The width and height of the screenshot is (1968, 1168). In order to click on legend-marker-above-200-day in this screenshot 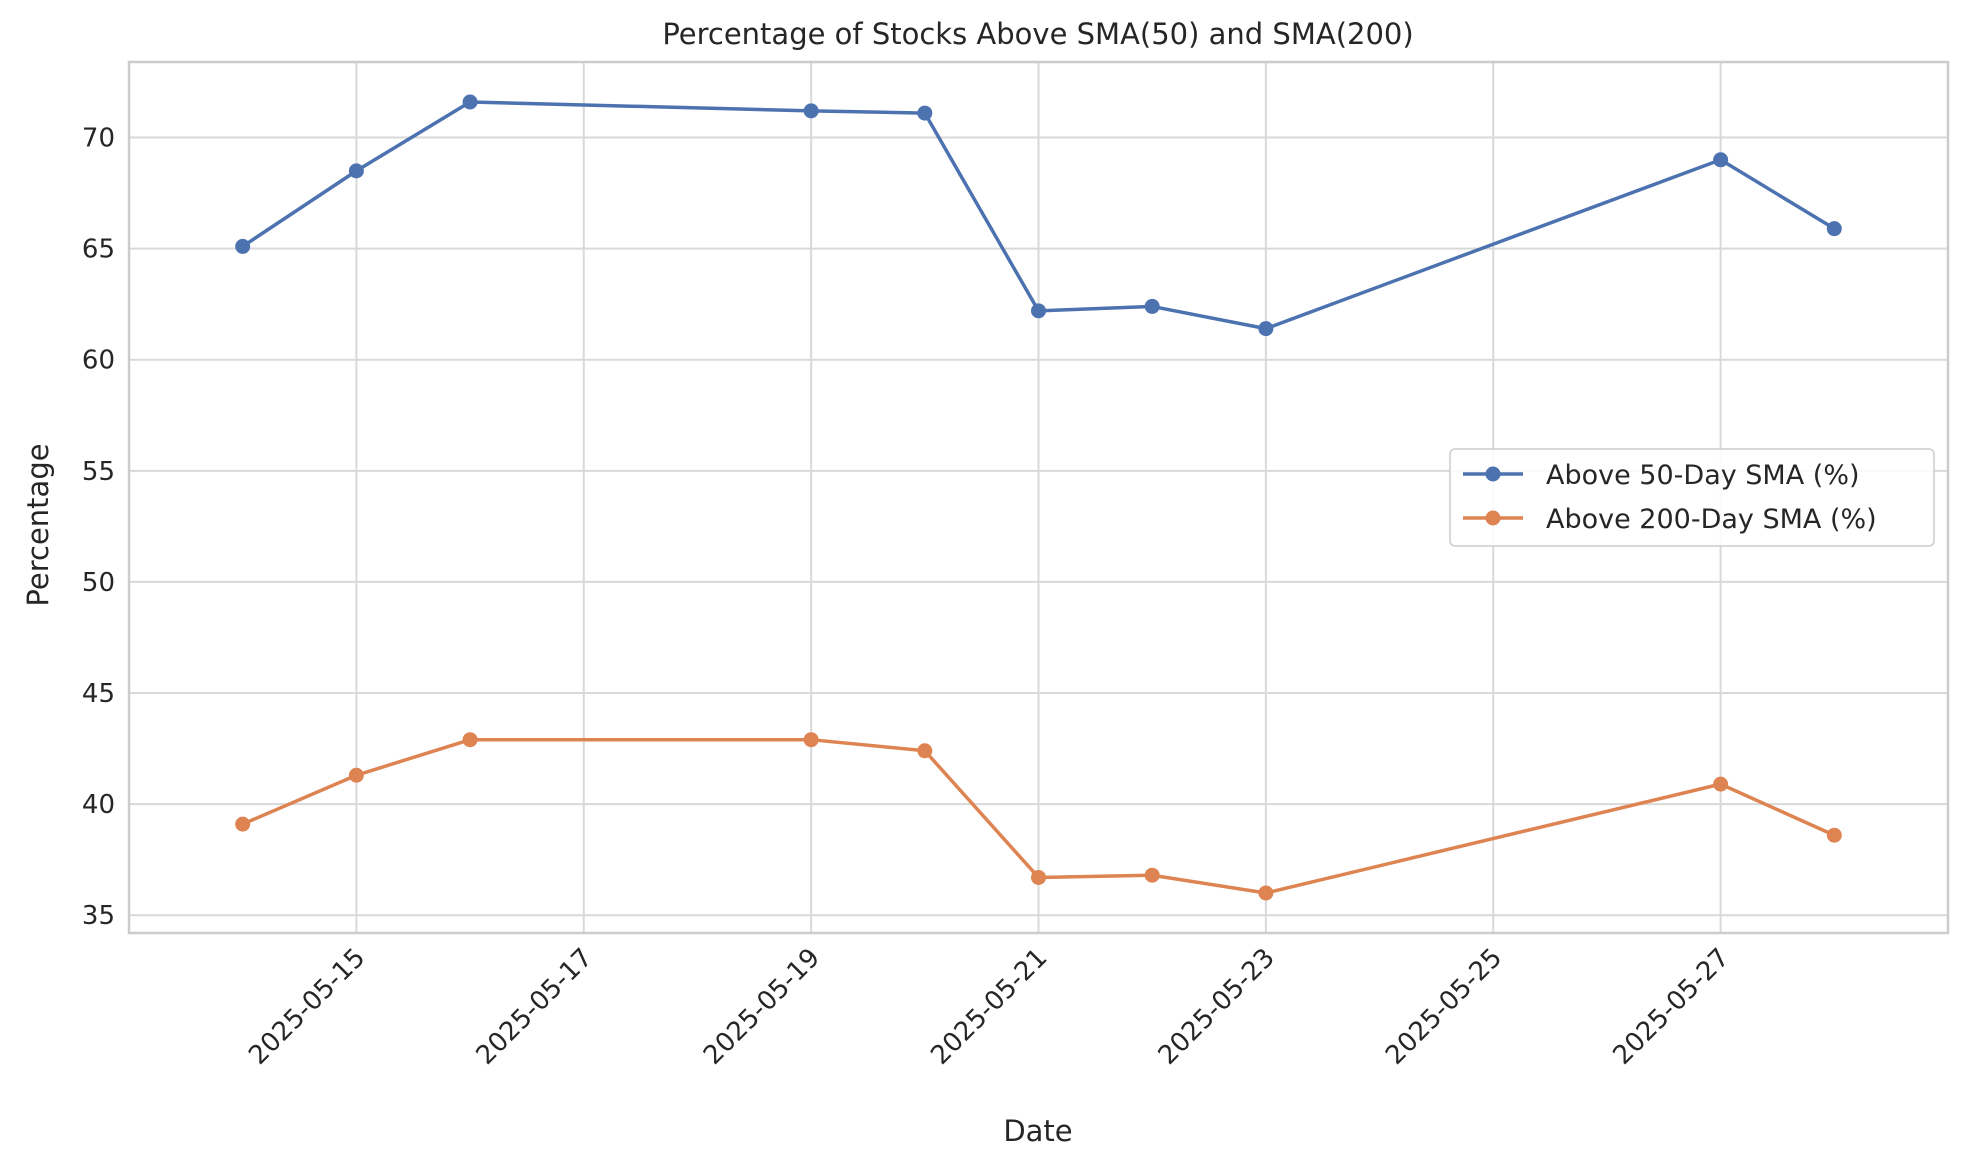, I will do `click(1493, 518)`.